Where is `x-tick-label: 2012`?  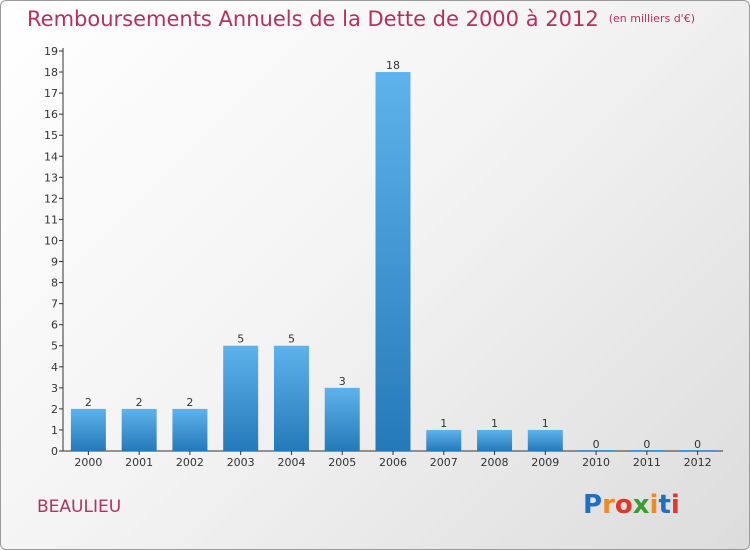 x-tick-label: 2012 is located at coordinates (698, 462).